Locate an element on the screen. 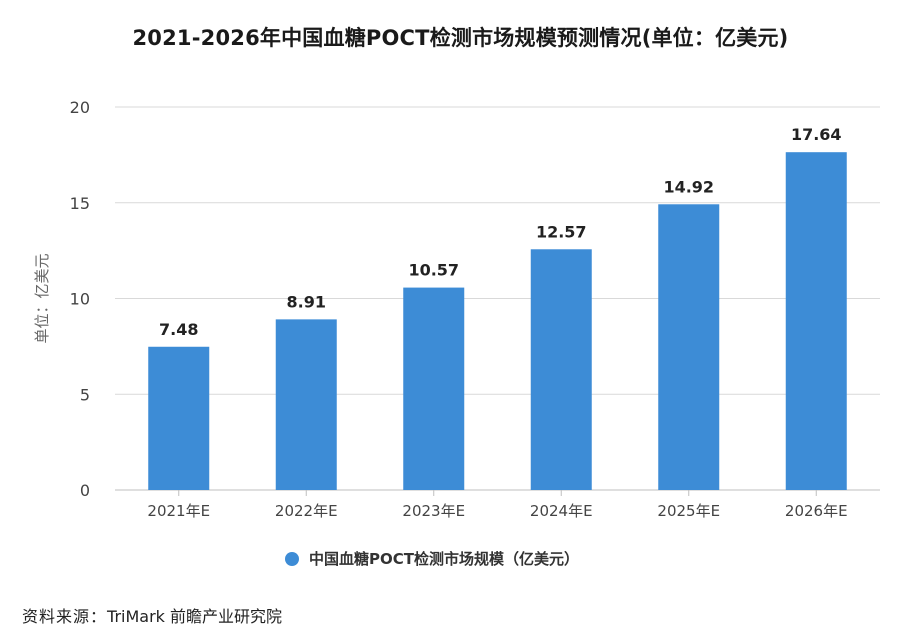  data-label: 7.48 is located at coordinates (178, 329).